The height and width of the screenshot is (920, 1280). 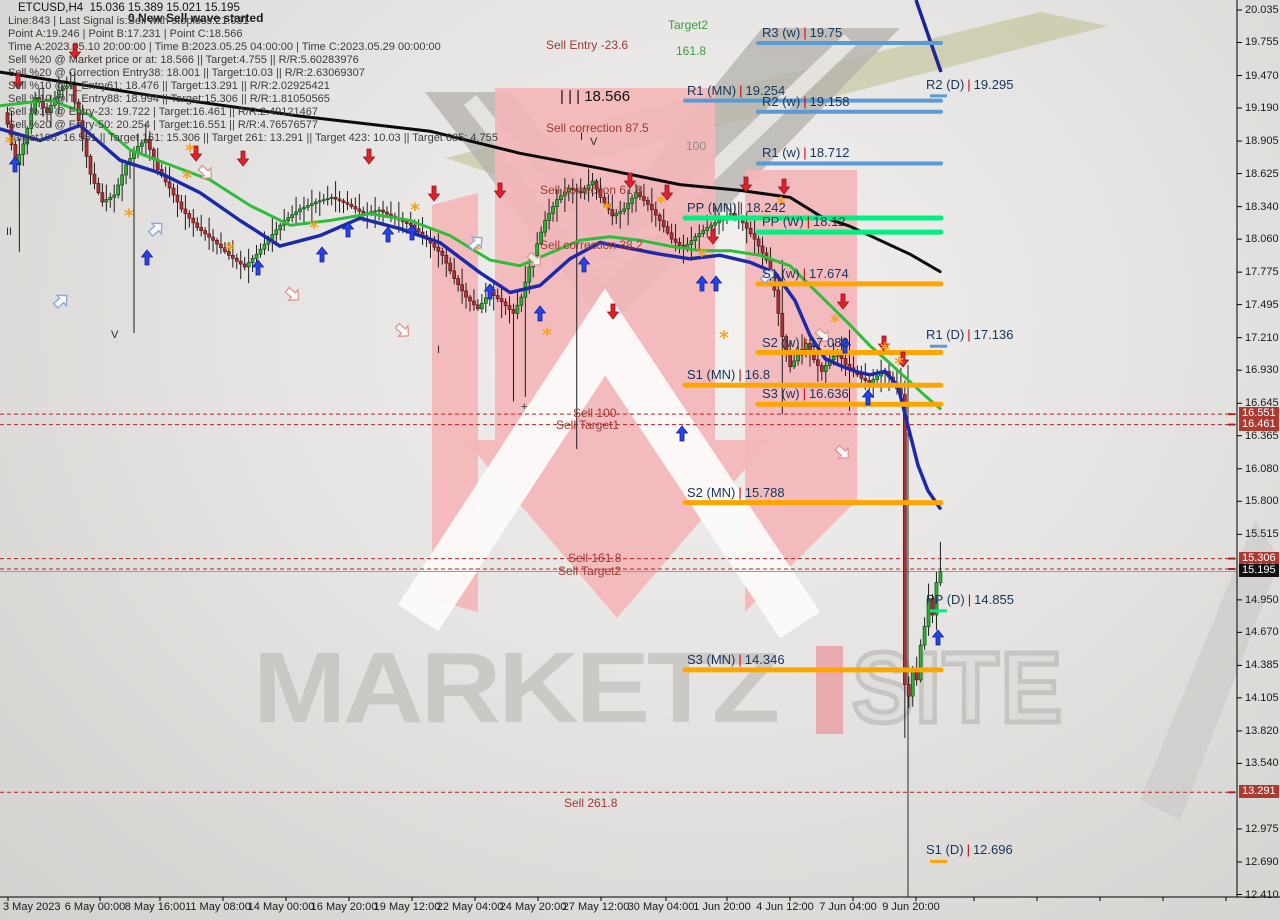 I want to click on price-axis-label: 14.105, so click(x=1262, y=697).